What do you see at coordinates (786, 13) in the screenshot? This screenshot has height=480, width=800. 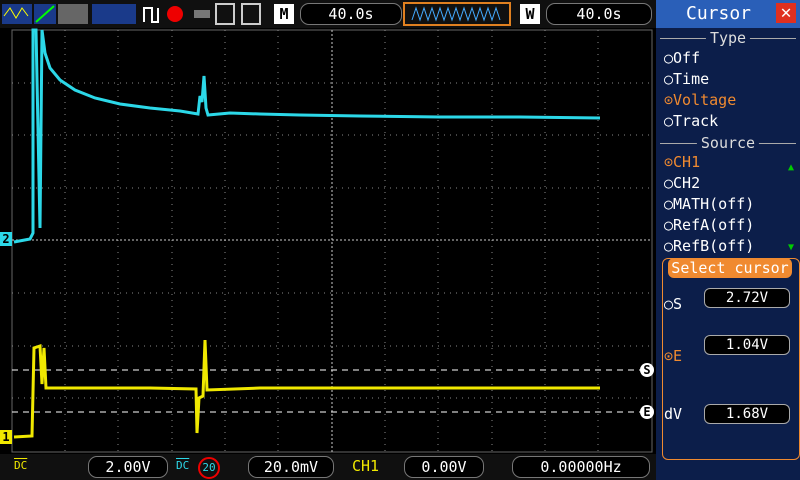 I see `close-button: ✕` at bounding box center [786, 13].